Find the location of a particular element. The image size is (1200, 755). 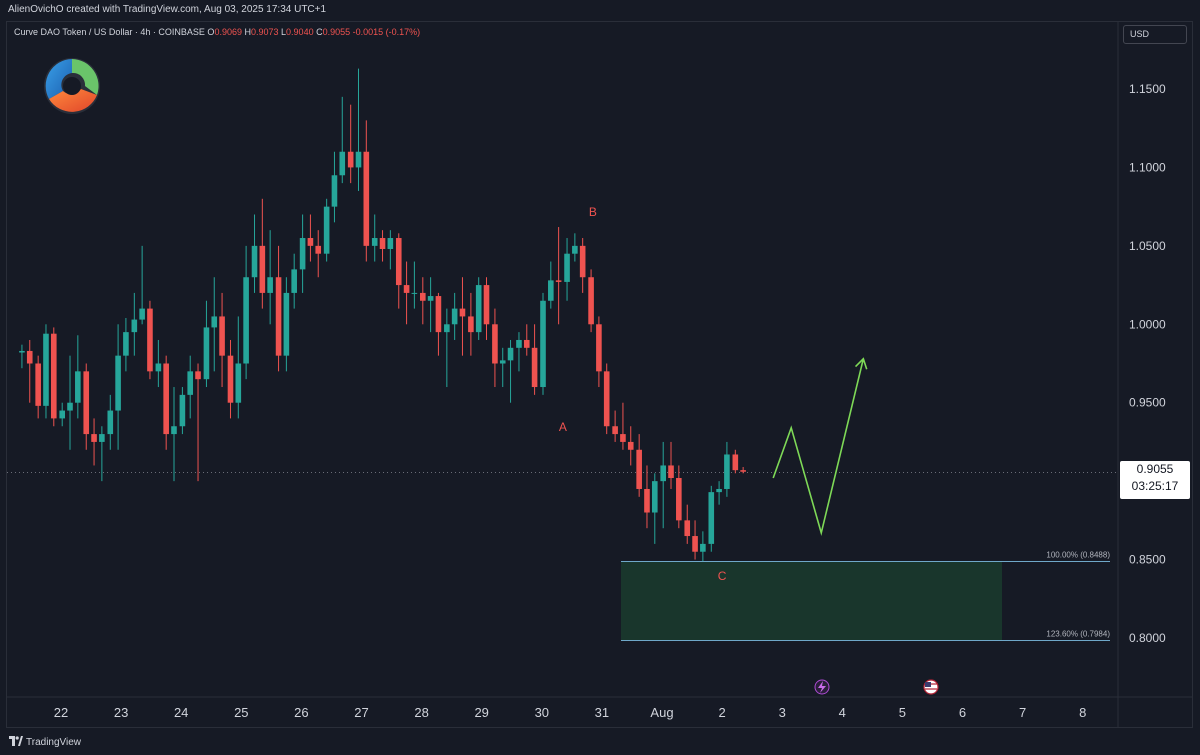

us-flag-event-icon is located at coordinates (931, 687).